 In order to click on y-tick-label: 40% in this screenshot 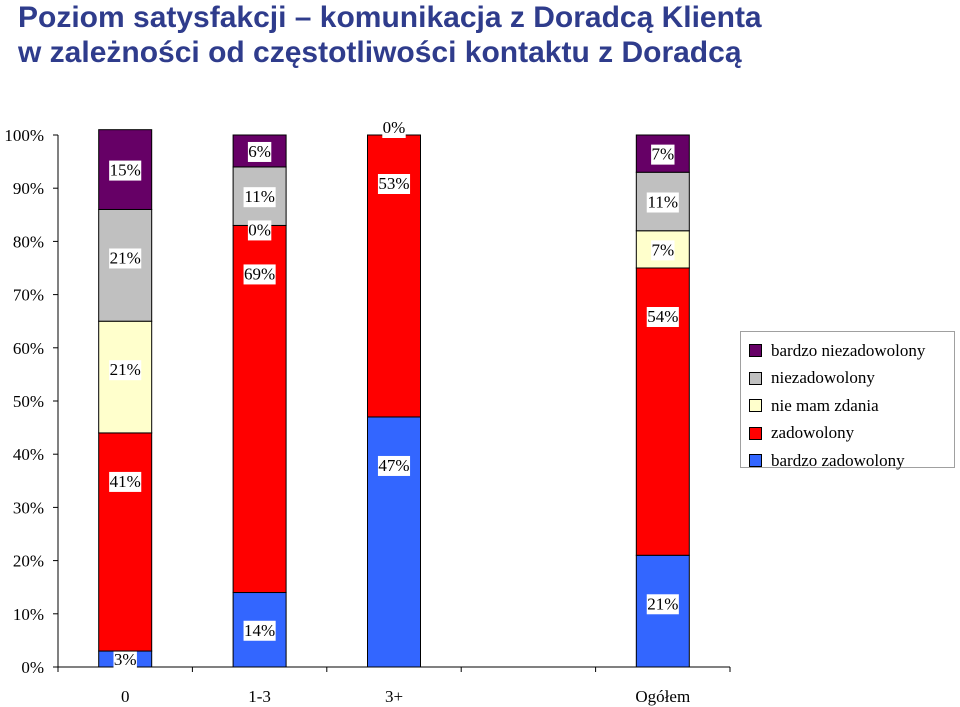, I will do `click(28, 454)`.